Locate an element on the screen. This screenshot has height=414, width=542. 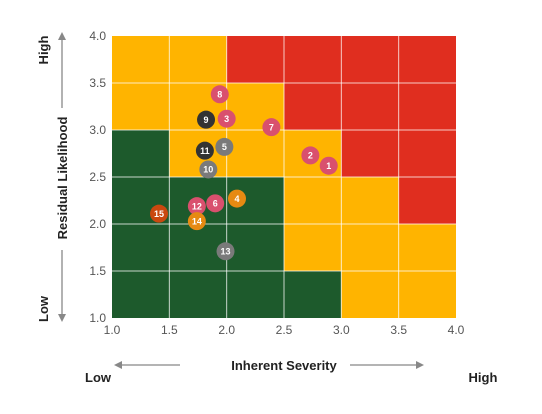
y-tick-label: 2.0 is located at coordinates (97, 224).